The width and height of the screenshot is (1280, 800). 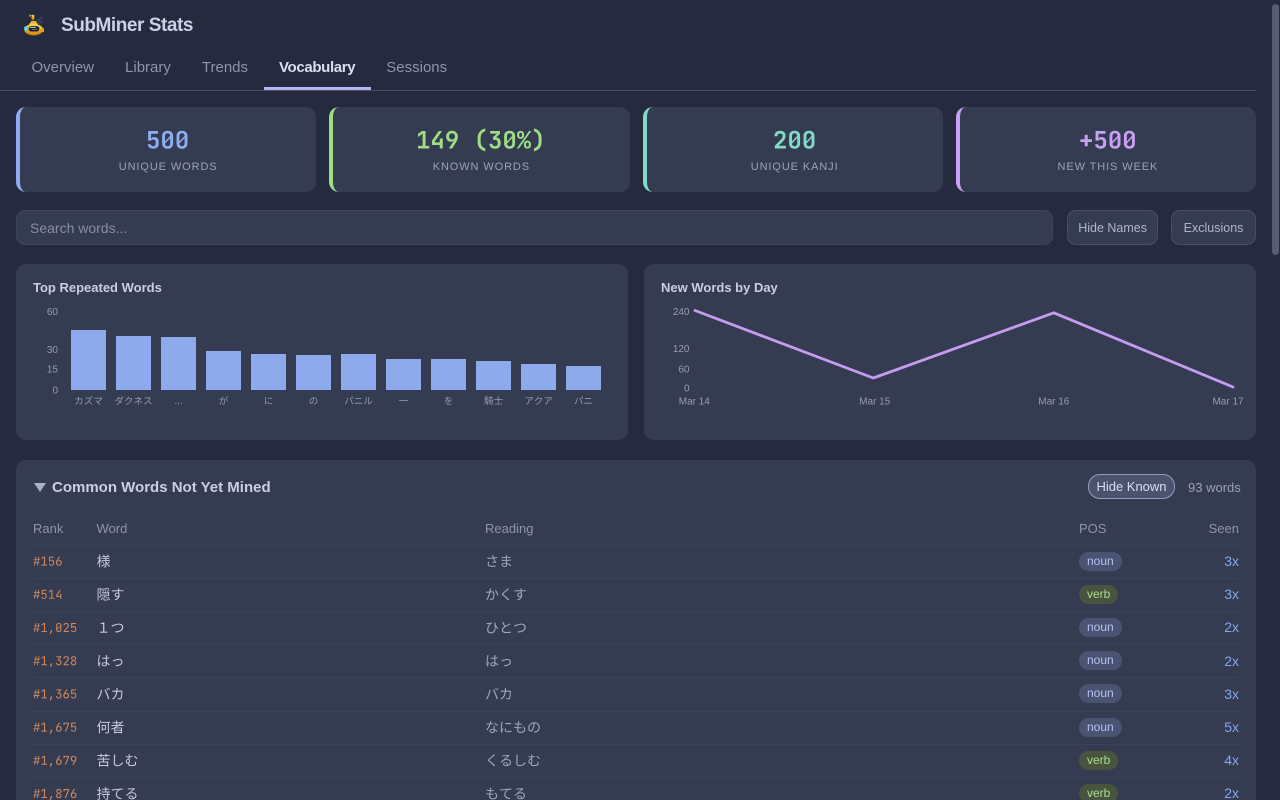 What do you see at coordinates (695, 402) in the screenshot?
I see `svg-text: Mar 14` at bounding box center [695, 402].